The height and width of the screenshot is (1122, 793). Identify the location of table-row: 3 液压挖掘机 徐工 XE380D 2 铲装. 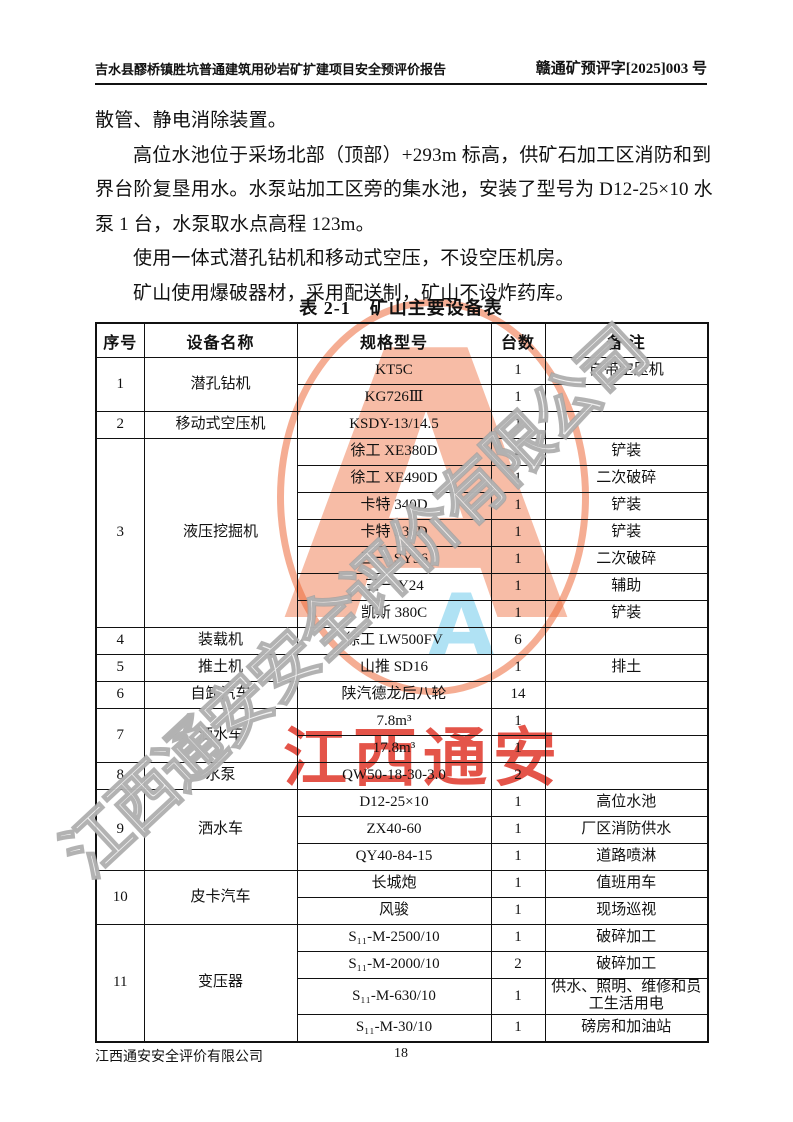
(402, 533).